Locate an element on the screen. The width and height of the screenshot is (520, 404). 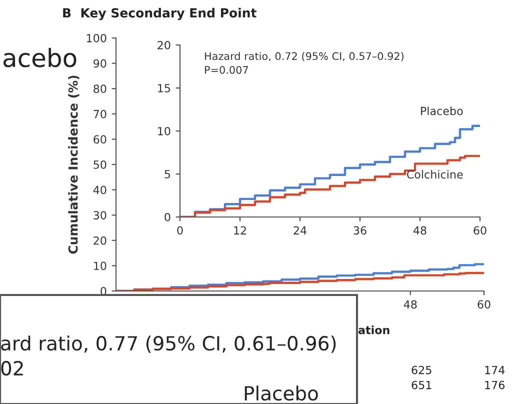
x-tick-label: 24 is located at coordinates (300, 230).